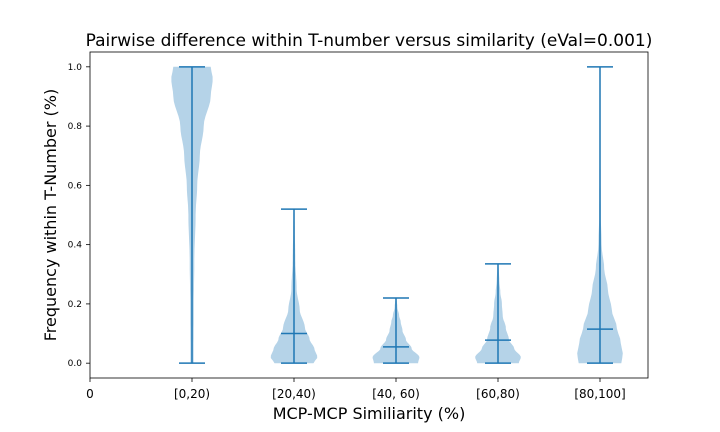 The height and width of the screenshot is (432, 720). Describe the element at coordinates (75, 246) in the screenshot. I see `y-tick-label: 0.4` at that location.